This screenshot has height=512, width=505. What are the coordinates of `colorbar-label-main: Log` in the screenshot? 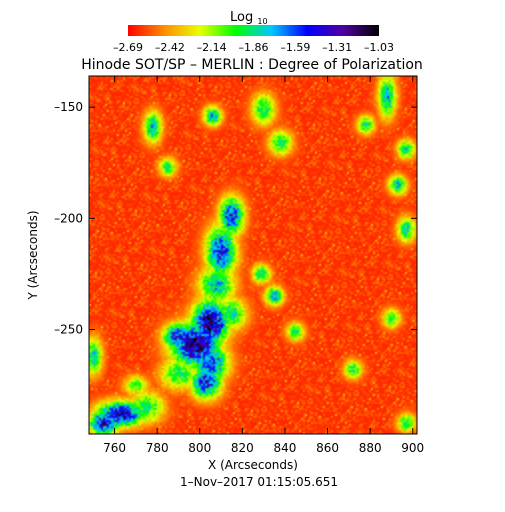 It's located at (241, 17).